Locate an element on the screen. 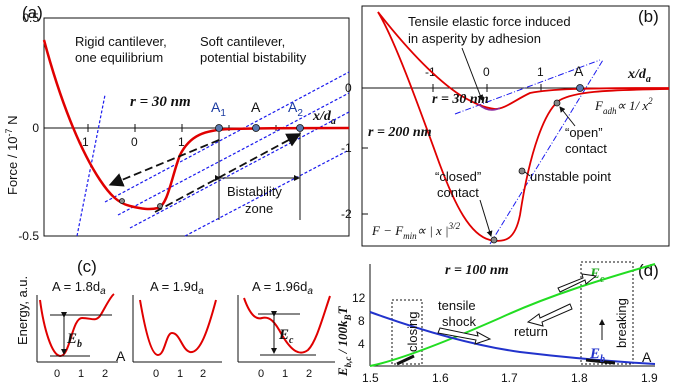 The height and width of the screenshot is (387, 679). plot1-curve is located at coordinates (77, 325).